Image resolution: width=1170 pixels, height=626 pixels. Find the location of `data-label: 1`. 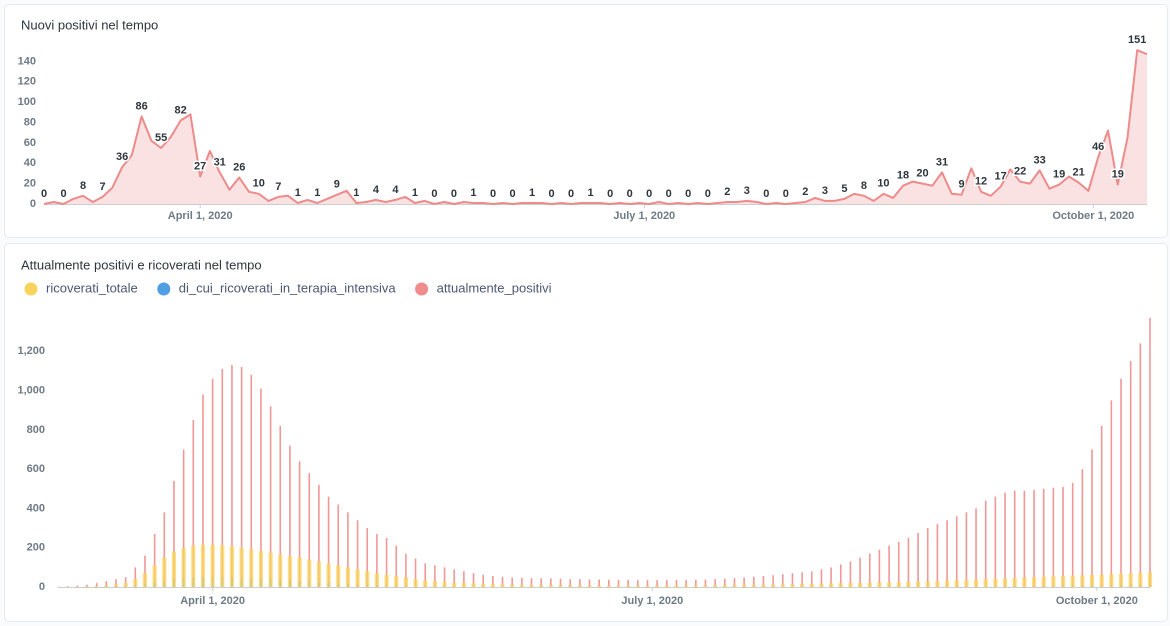

data-label: 1 is located at coordinates (415, 193).